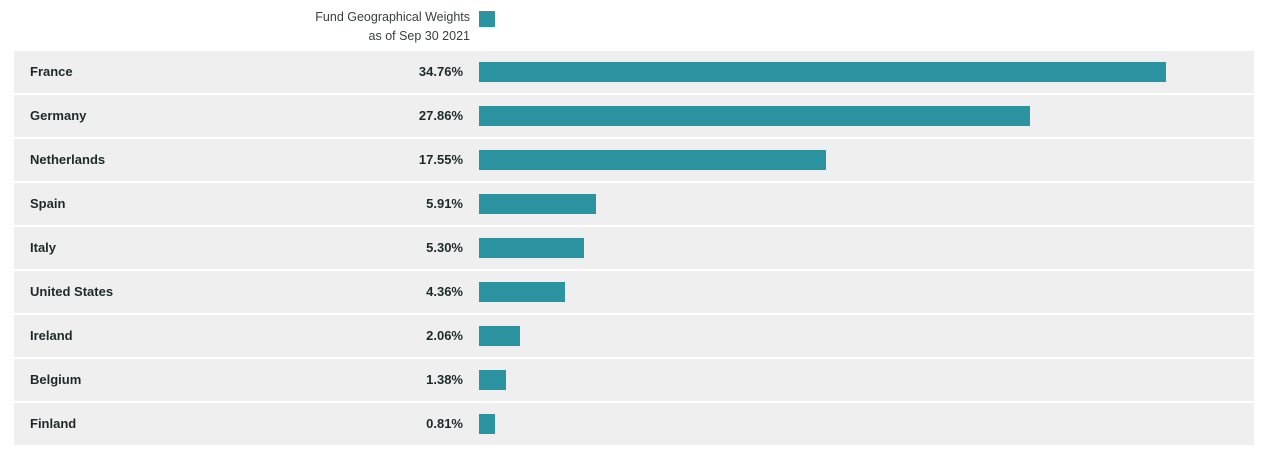 The width and height of the screenshot is (1269, 460). I want to click on chart-row: Germany 27.86%, so click(634, 116).